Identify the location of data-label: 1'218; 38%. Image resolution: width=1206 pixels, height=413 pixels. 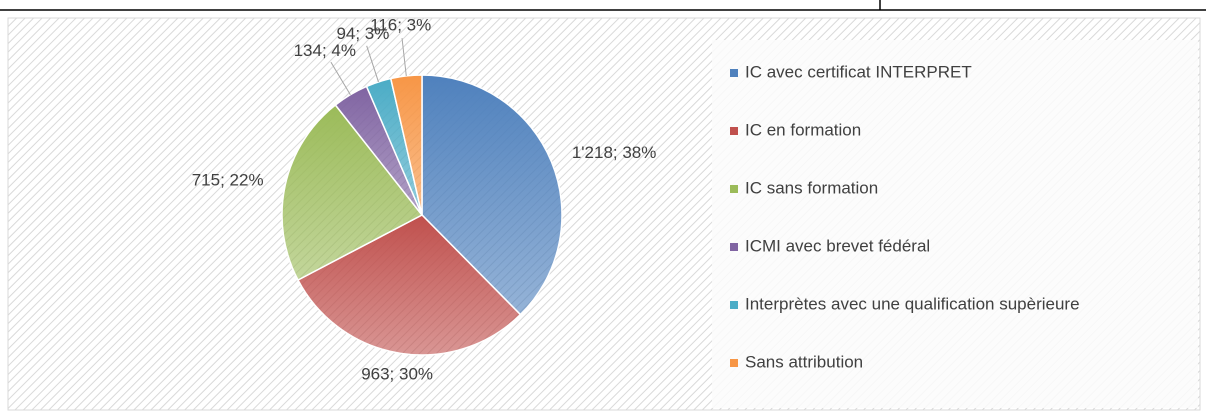
(614, 152).